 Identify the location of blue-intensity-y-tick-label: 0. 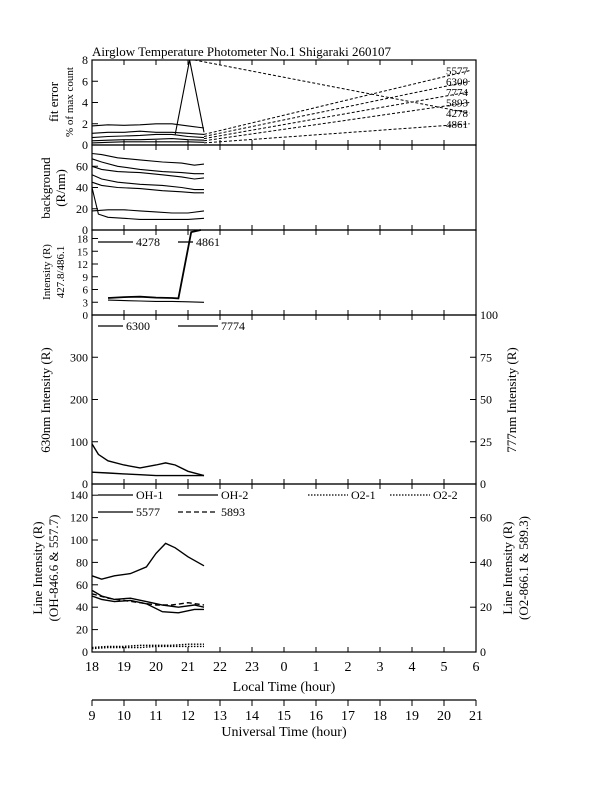
(86, 316).